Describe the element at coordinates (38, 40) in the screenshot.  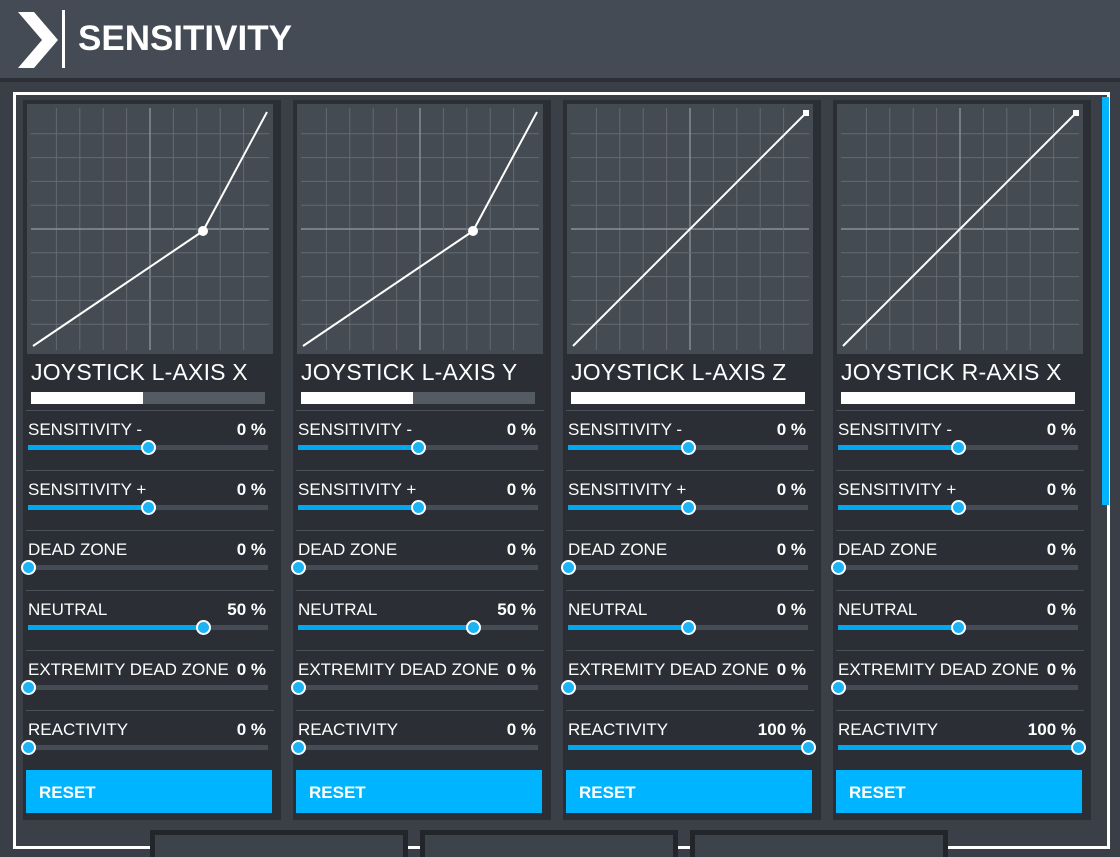
I see `back-chevron-icon` at that location.